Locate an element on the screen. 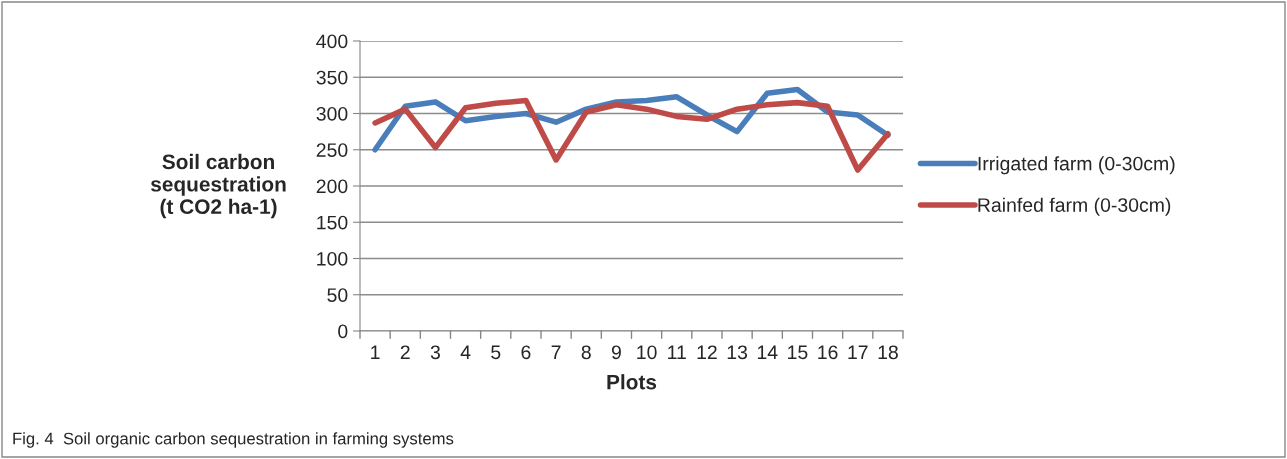  x-tick-label: 6 is located at coordinates (526, 352).